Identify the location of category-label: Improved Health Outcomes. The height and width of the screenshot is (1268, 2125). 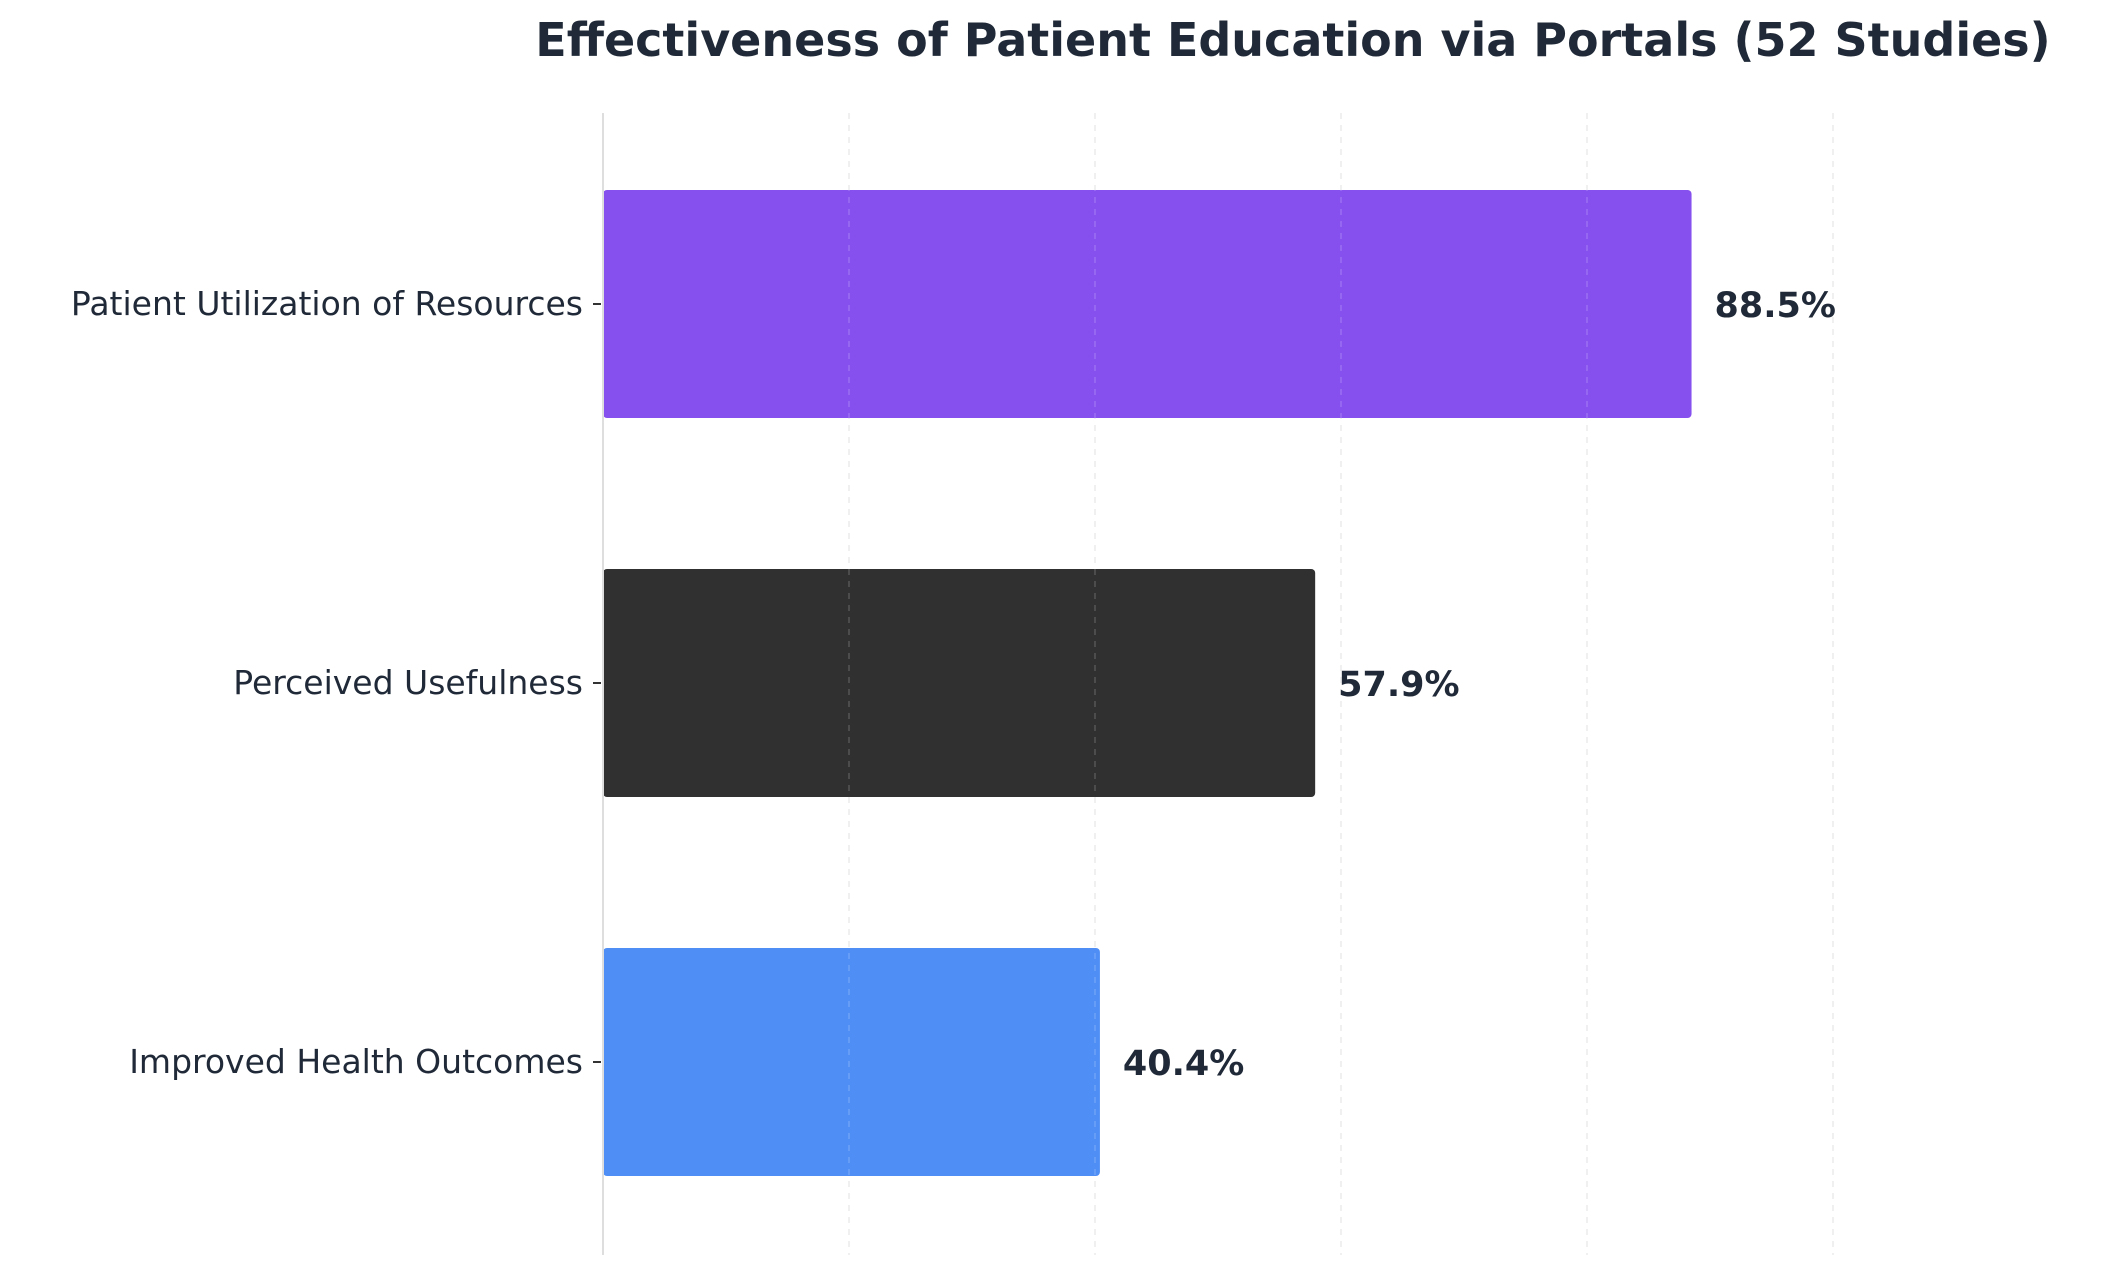
(356, 1061).